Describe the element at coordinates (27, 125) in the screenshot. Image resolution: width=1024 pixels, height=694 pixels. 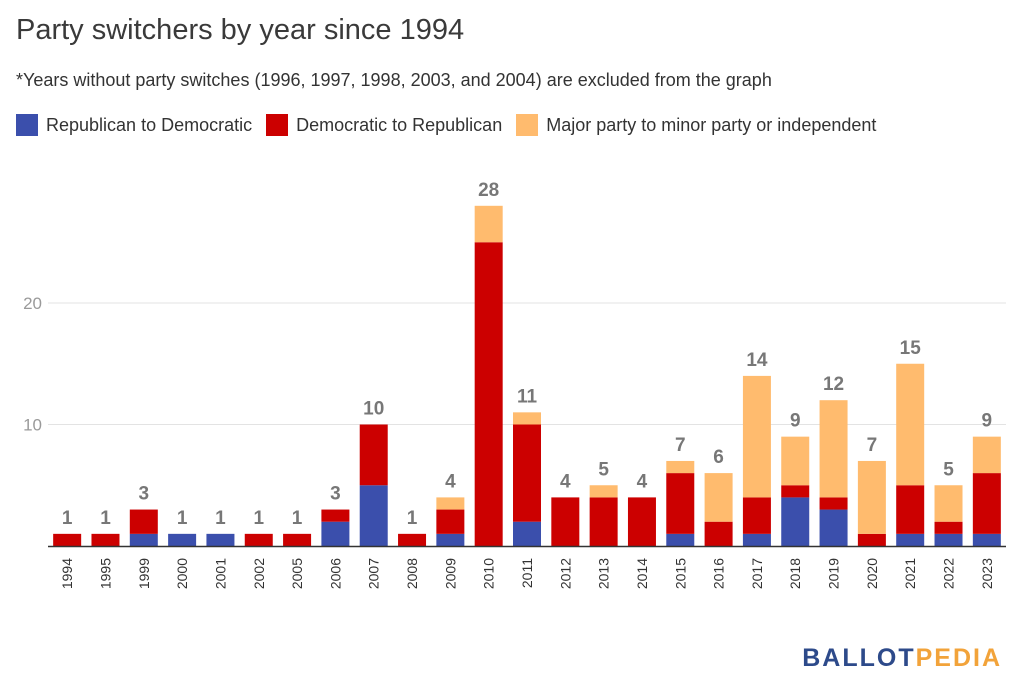
I see `legend-swatch-rep-to-dem` at that location.